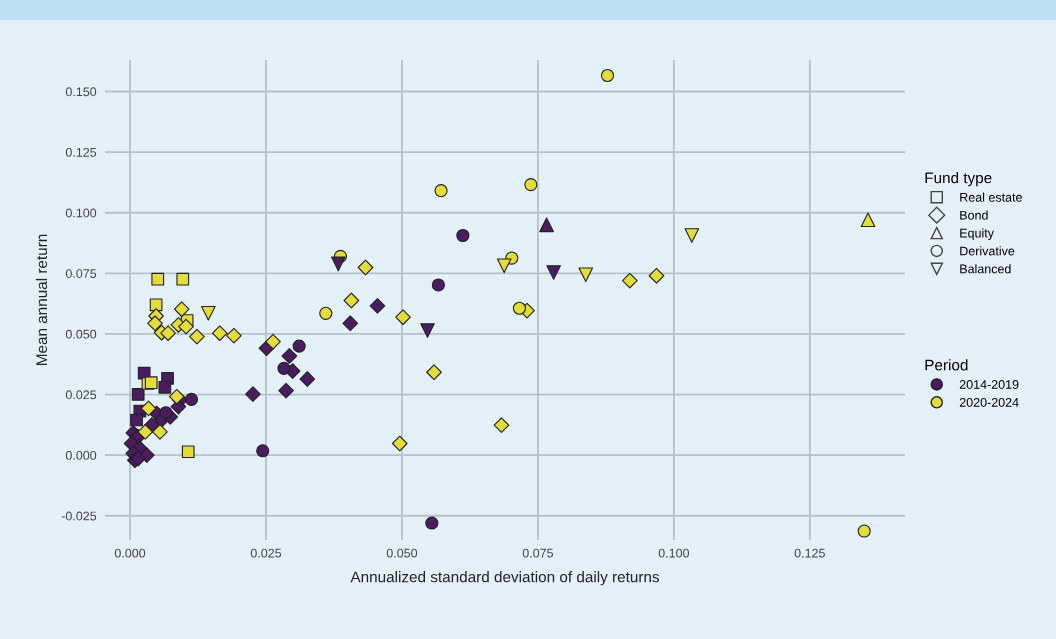 The height and width of the screenshot is (639, 1056). What do you see at coordinates (505, 578) in the screenshot?
I see `x-axis-title: Annualized standard deviation of daily returns` at bounding box center [505, 578].